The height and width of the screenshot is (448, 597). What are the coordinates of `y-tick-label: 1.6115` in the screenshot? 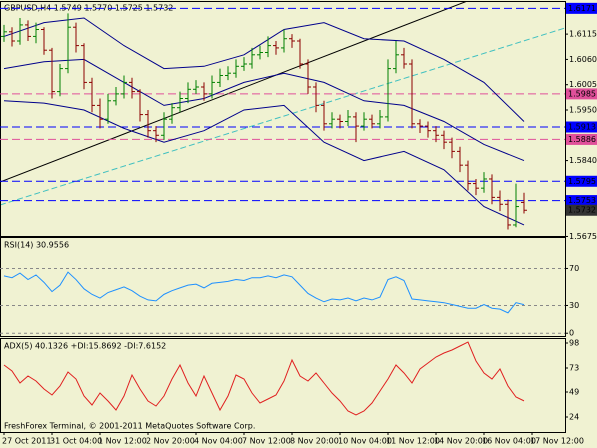 It's located at (583, 34).